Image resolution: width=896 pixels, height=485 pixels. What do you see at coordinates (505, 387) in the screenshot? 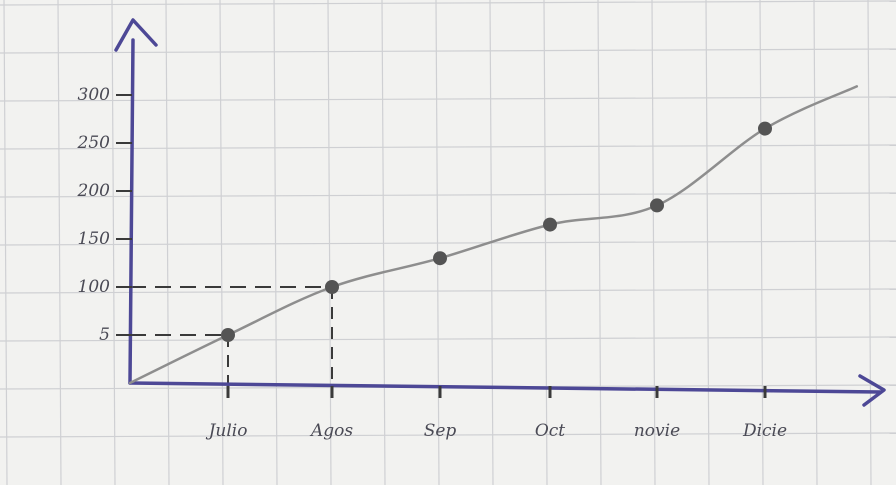
I see `x-axis-line` at bounding box center [505, 387].